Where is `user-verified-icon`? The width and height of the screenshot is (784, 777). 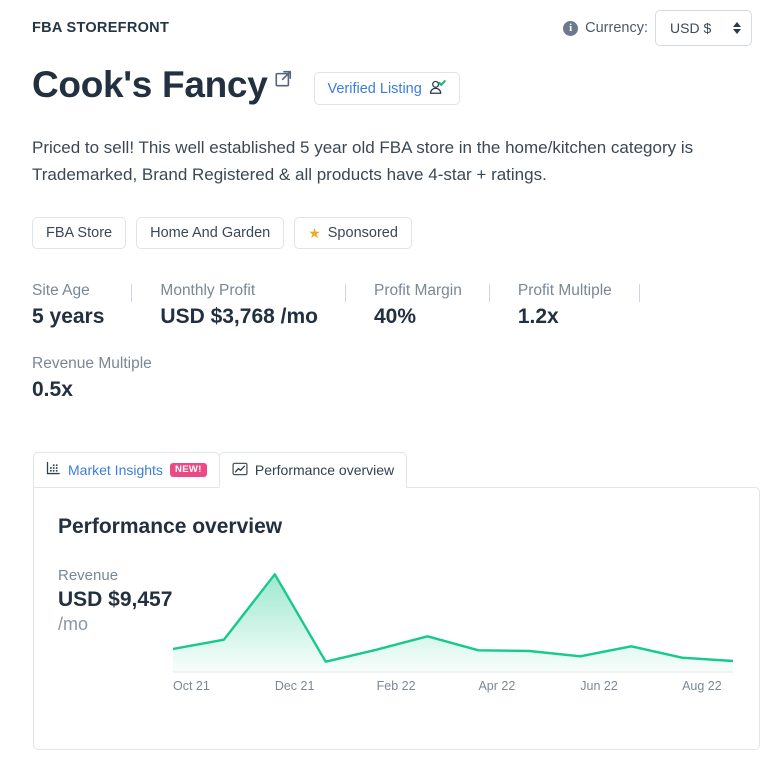 user-verified-icon is located at coordinates (437, 89).